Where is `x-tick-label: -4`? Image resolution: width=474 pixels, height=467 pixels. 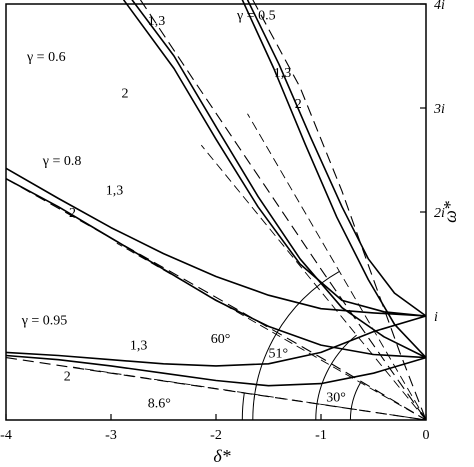 x-tick-label: -4 is located at coordinates (6, 435).